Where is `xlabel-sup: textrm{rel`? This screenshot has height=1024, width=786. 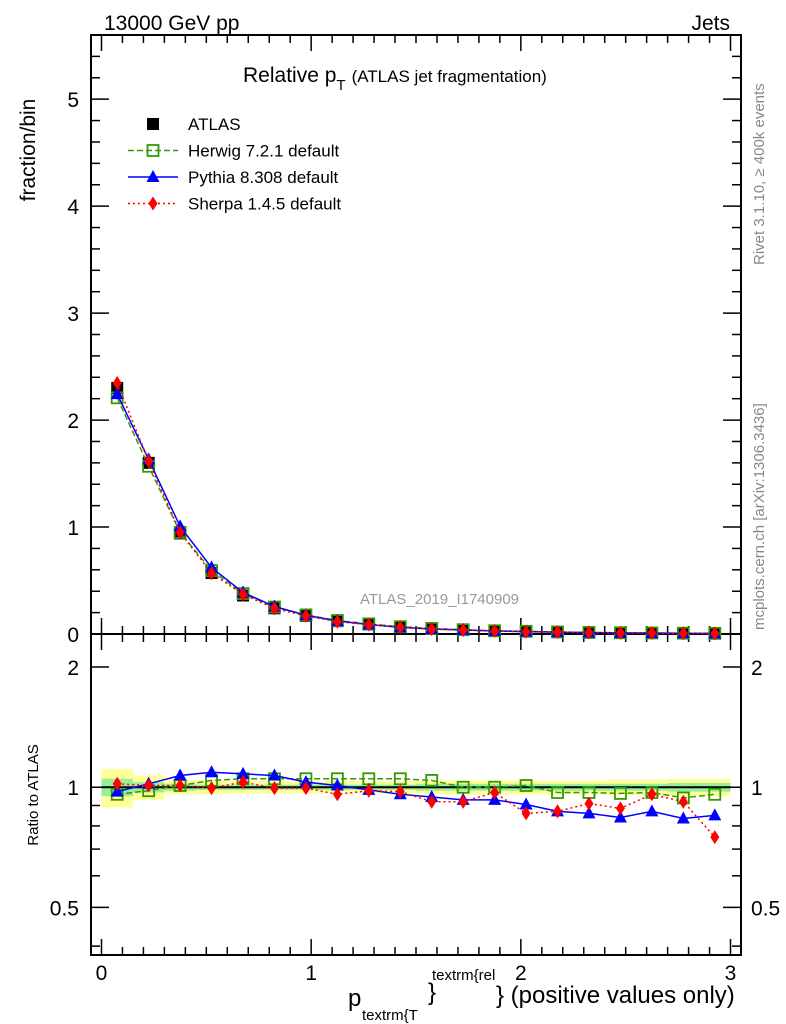 xlabel-sup: textrm{rel is located at coordinates (463, 975).